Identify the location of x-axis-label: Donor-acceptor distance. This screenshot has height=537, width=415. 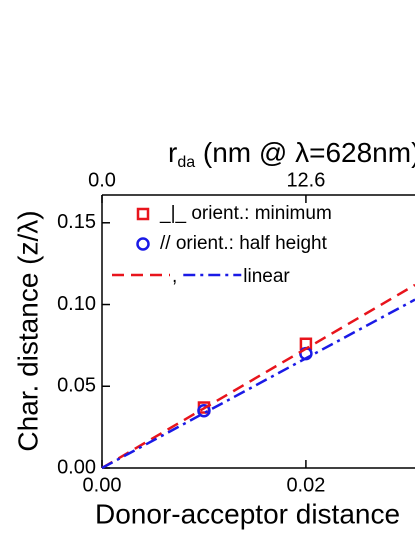
(247, 513).